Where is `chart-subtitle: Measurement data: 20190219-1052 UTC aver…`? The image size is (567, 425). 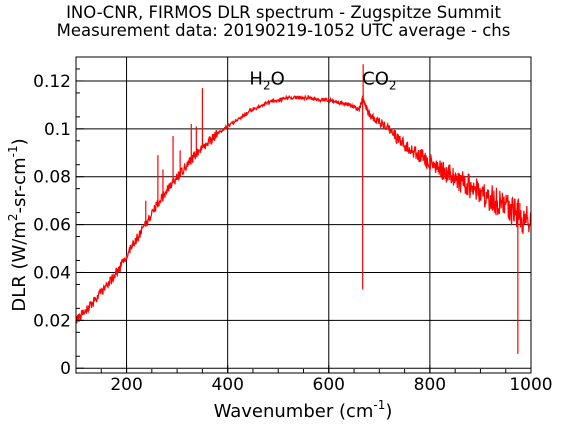
chart-subtitle: Measurement data: 20190219-1052 UTC aver… is located at coordinates (283, 30).